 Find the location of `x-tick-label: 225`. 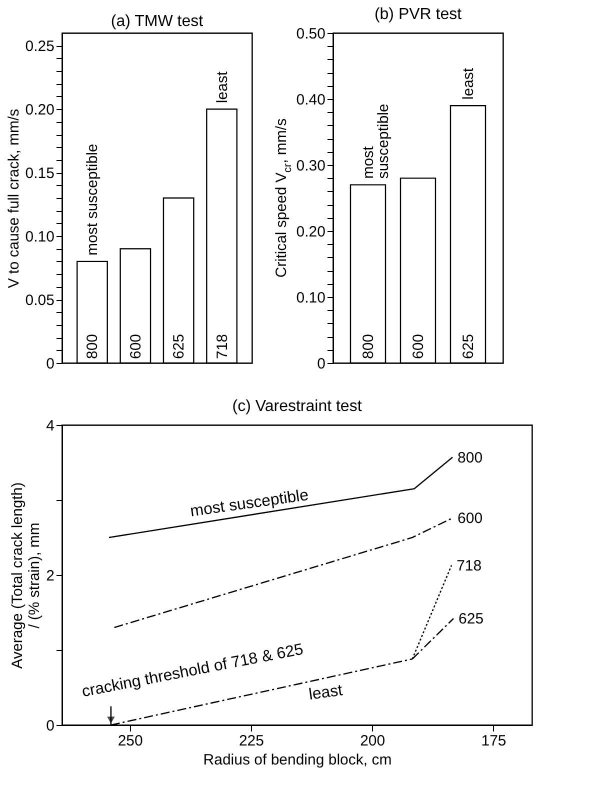

x-tick-label: 225 is located at coordinates (251, 741).